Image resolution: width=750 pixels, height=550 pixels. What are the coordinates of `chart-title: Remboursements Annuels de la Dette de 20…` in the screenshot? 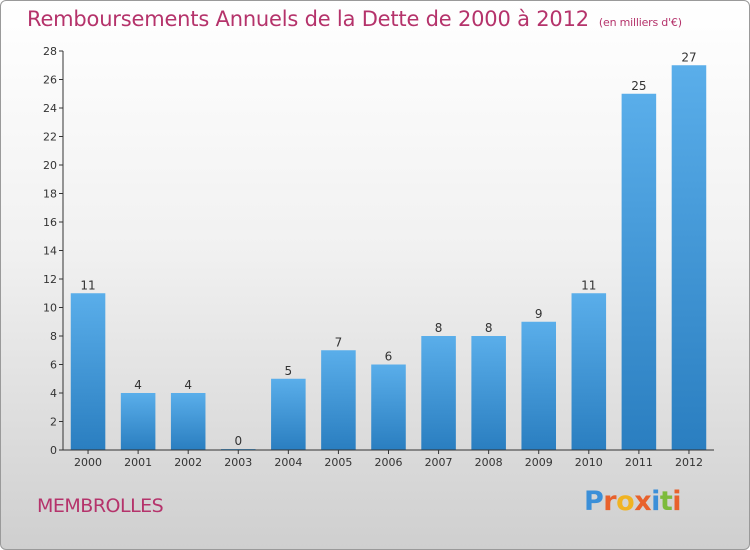 It's located at (354, 19).